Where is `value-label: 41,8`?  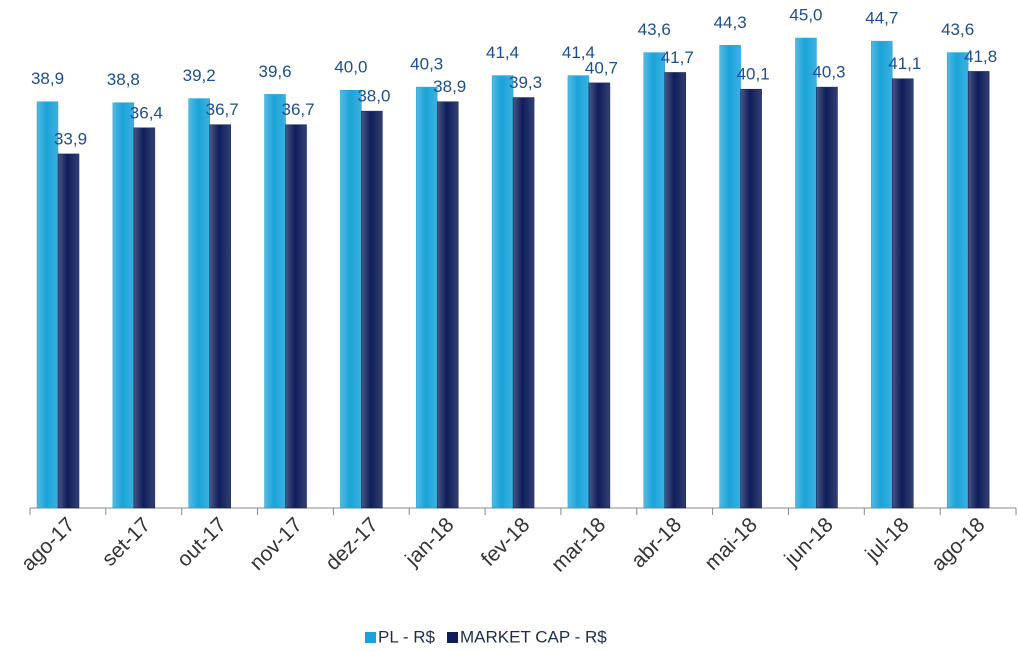
value-label: 41,8 is located at coordinates (980, 56).